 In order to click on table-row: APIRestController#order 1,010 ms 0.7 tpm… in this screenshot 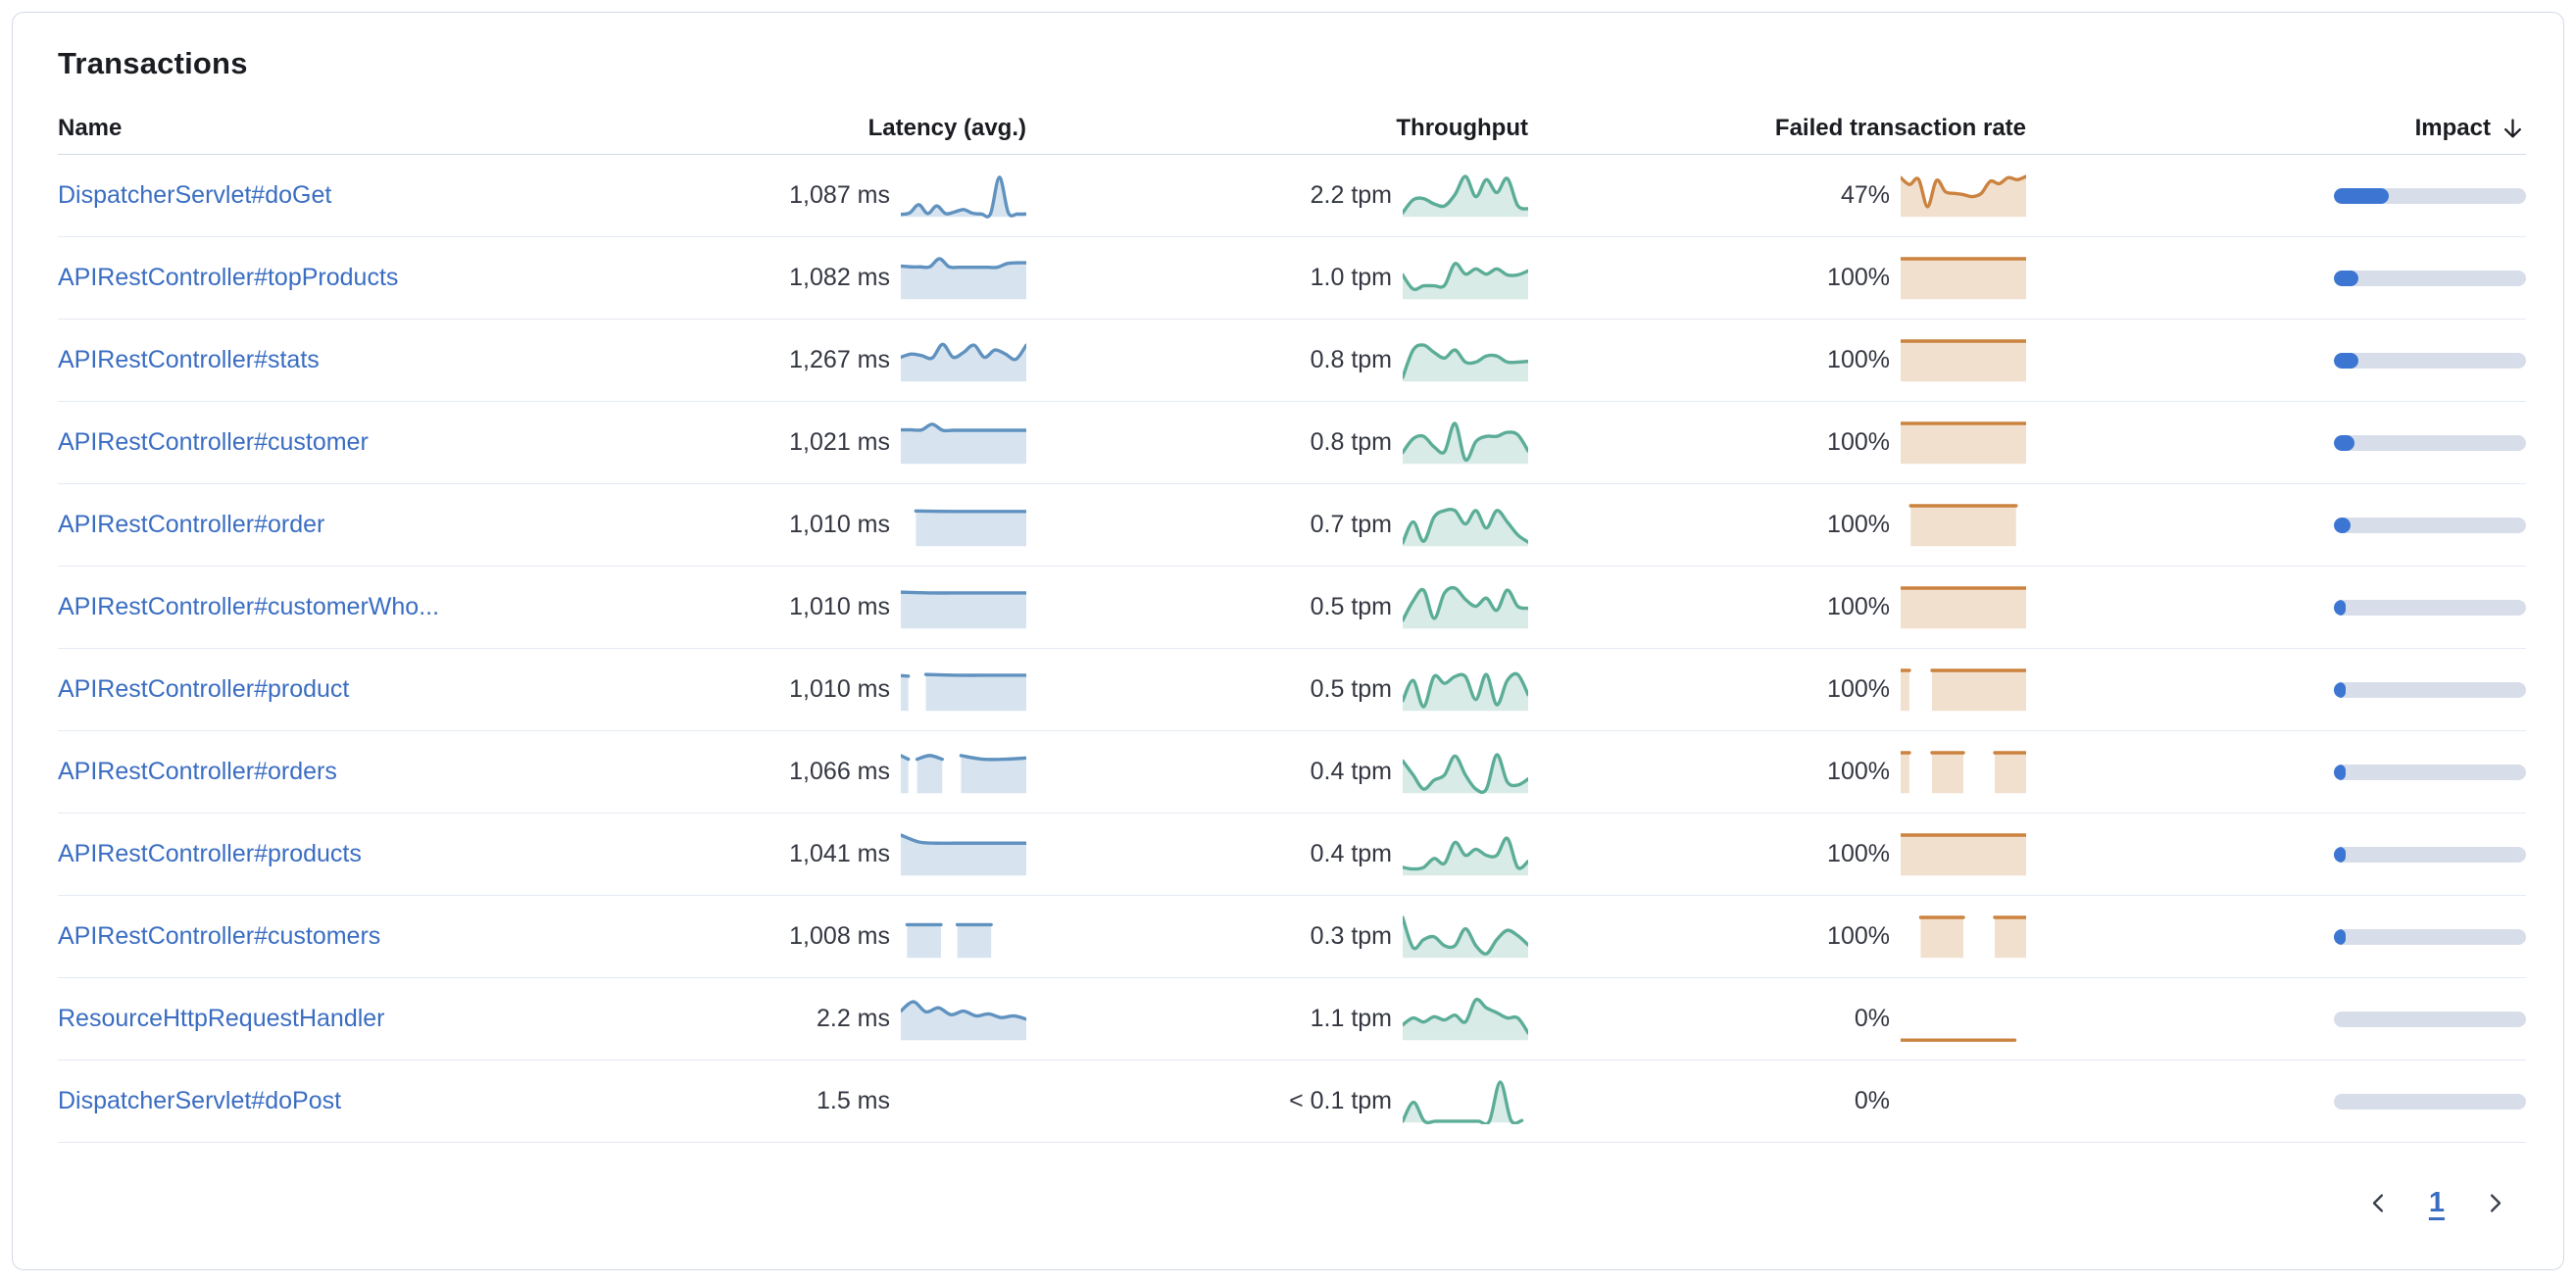, I will do `click(1292, 525)`.